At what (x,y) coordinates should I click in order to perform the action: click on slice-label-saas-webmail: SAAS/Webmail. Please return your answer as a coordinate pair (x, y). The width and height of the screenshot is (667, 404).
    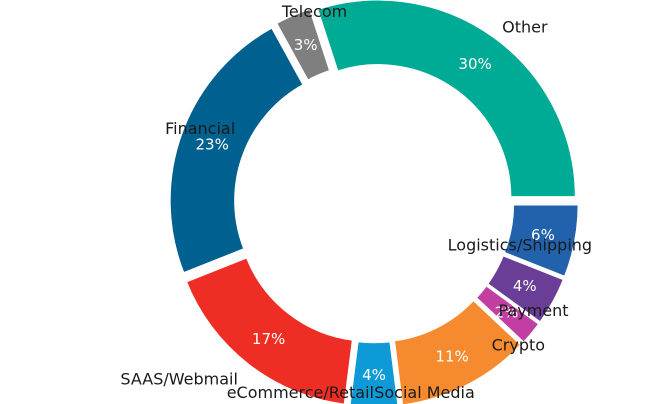
    Looking at the image, I should click on (179, 378).